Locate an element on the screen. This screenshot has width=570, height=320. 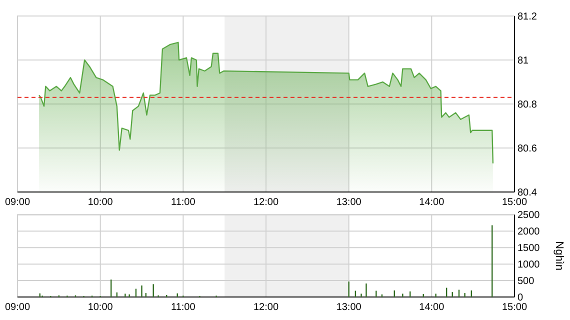
y-tick-label: 2500 is located at coordinates (529, 216).